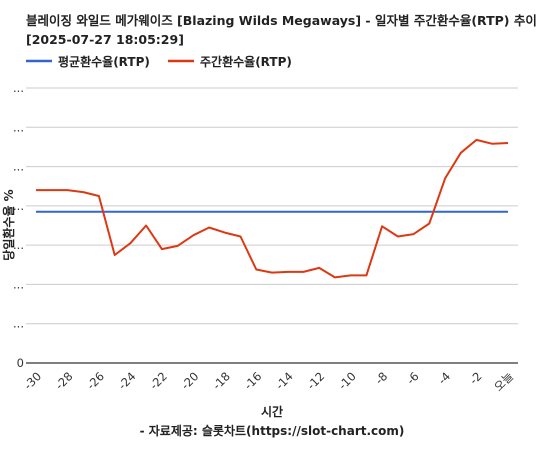  I want to click on legend-item-weekly: 주간환수율(RTP), so click(230, 61).